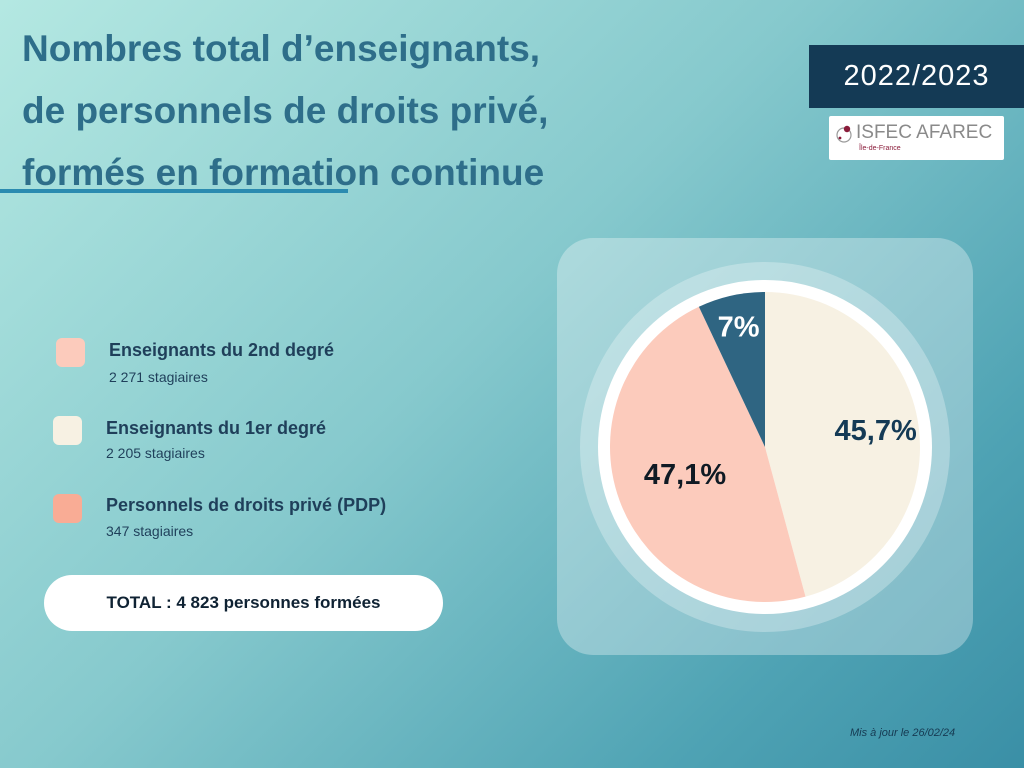  What do you see at coordinates (924, 132) in the screenshot?
I see `logo-name: ISFEC AFAREC` at bounding box center [924, 132].